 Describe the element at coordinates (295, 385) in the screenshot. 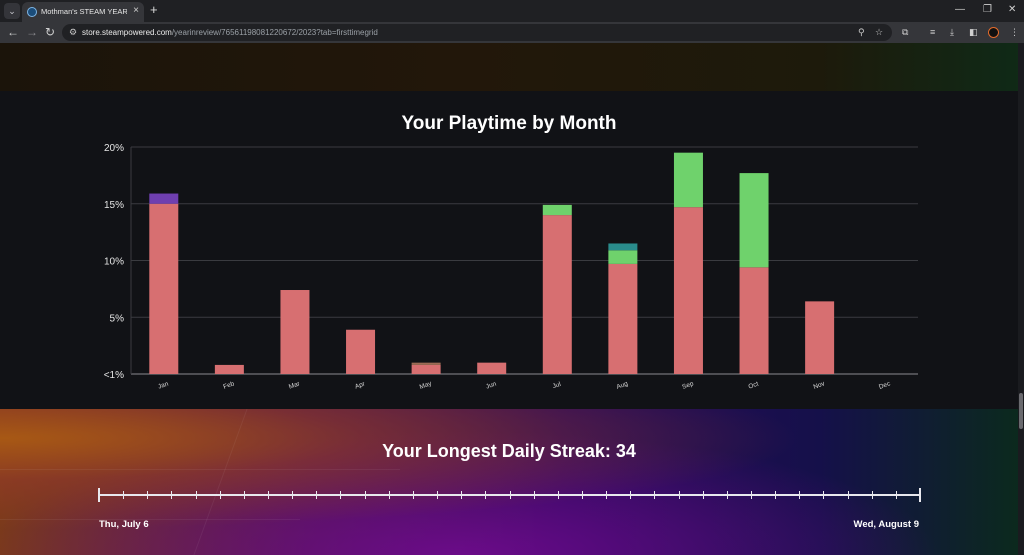

I see `x-tick-label: Mar` at that location.